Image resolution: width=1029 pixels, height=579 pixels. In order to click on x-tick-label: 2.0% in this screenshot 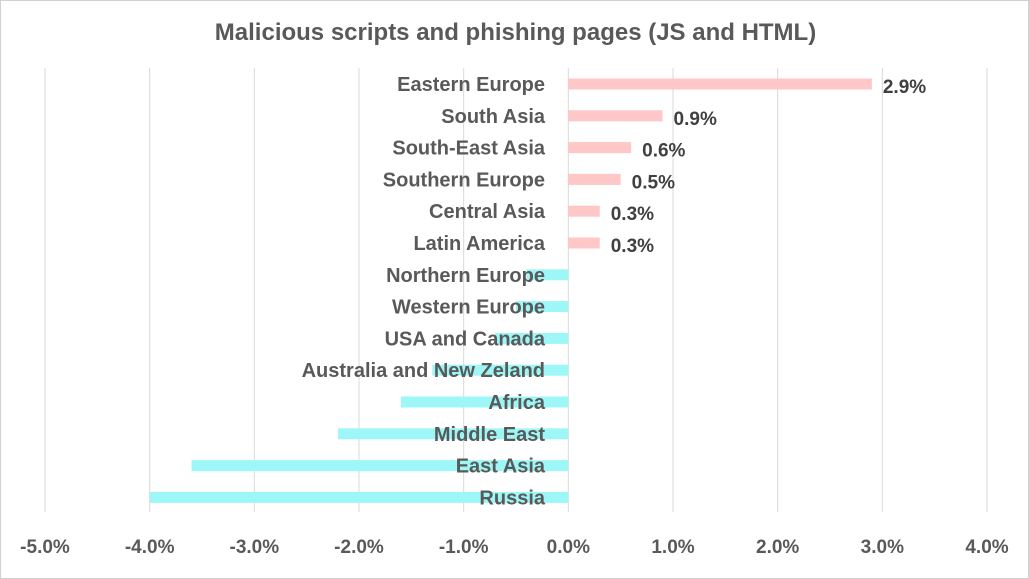, I will do `click(777, 547)`.